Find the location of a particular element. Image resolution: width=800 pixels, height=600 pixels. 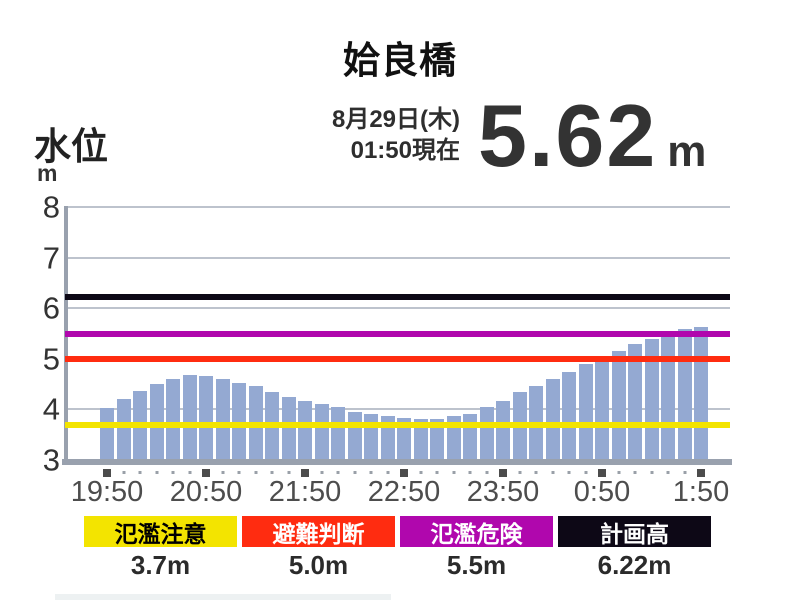

y-tick-label-4: 4 is located at coordinates (51, 409).